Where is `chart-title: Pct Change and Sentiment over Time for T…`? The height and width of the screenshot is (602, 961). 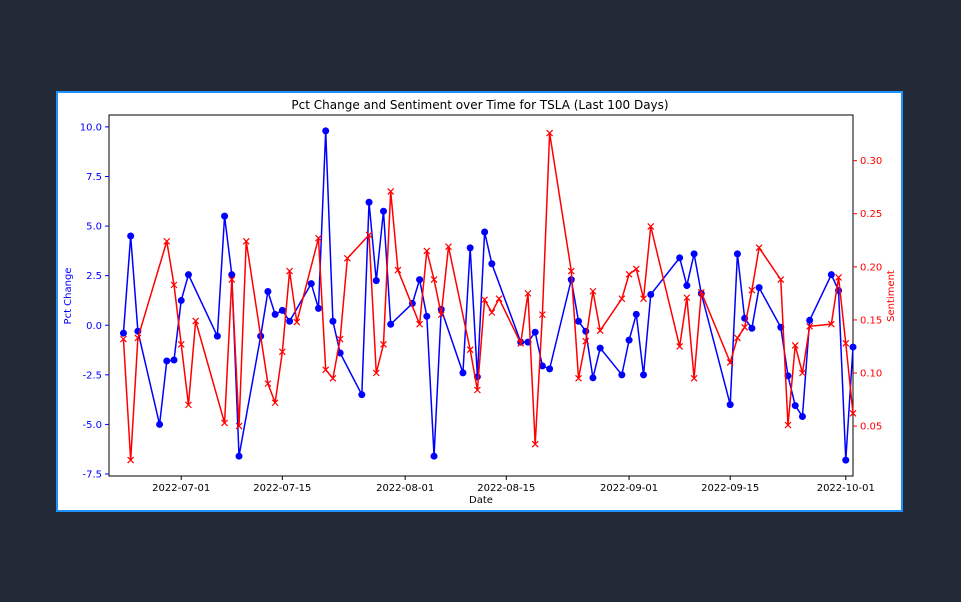
chart-title: Pct Change and Sentiment over Time for T… is located at coordinates (479, 105).